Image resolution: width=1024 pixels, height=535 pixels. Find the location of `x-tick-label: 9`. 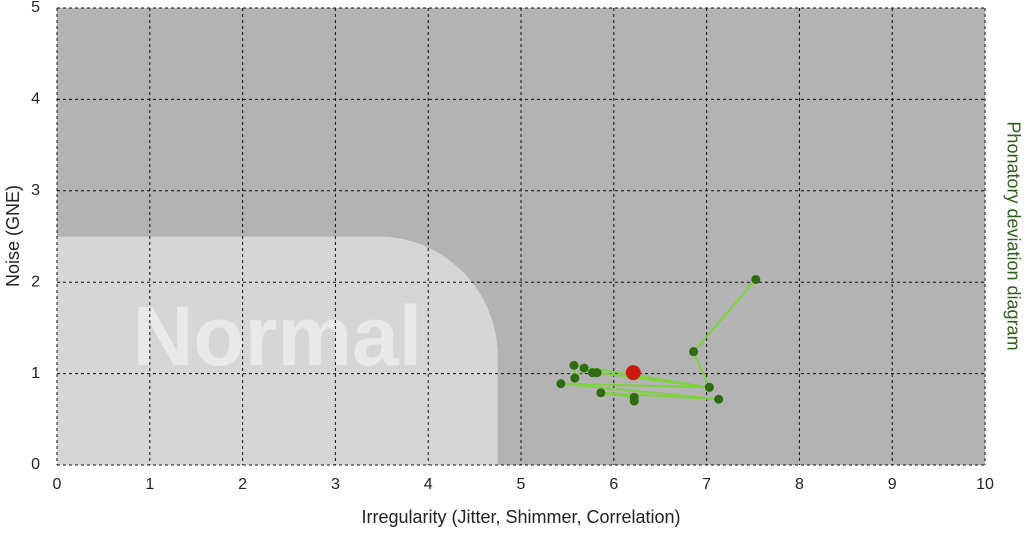

x-tick-label: 9 is located at coordinates (892, 484).